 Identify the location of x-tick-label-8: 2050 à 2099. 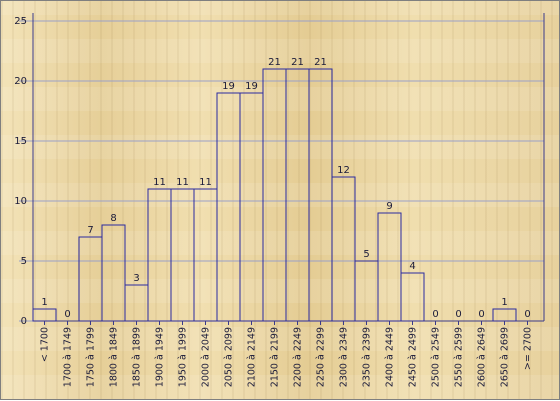
(229, 357).